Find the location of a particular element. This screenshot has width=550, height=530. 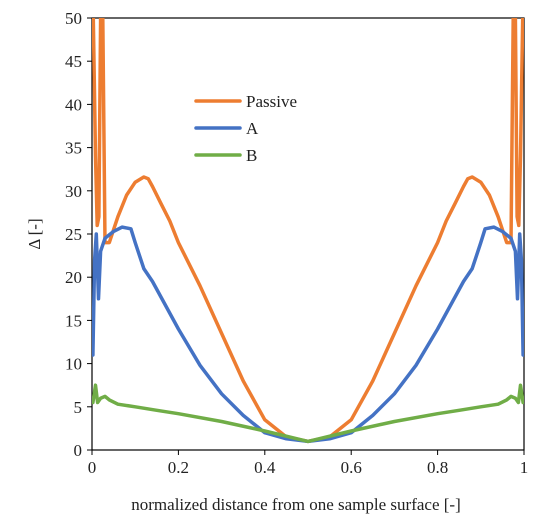

y-tick-label: 50 is located at coordinates (73, 18).